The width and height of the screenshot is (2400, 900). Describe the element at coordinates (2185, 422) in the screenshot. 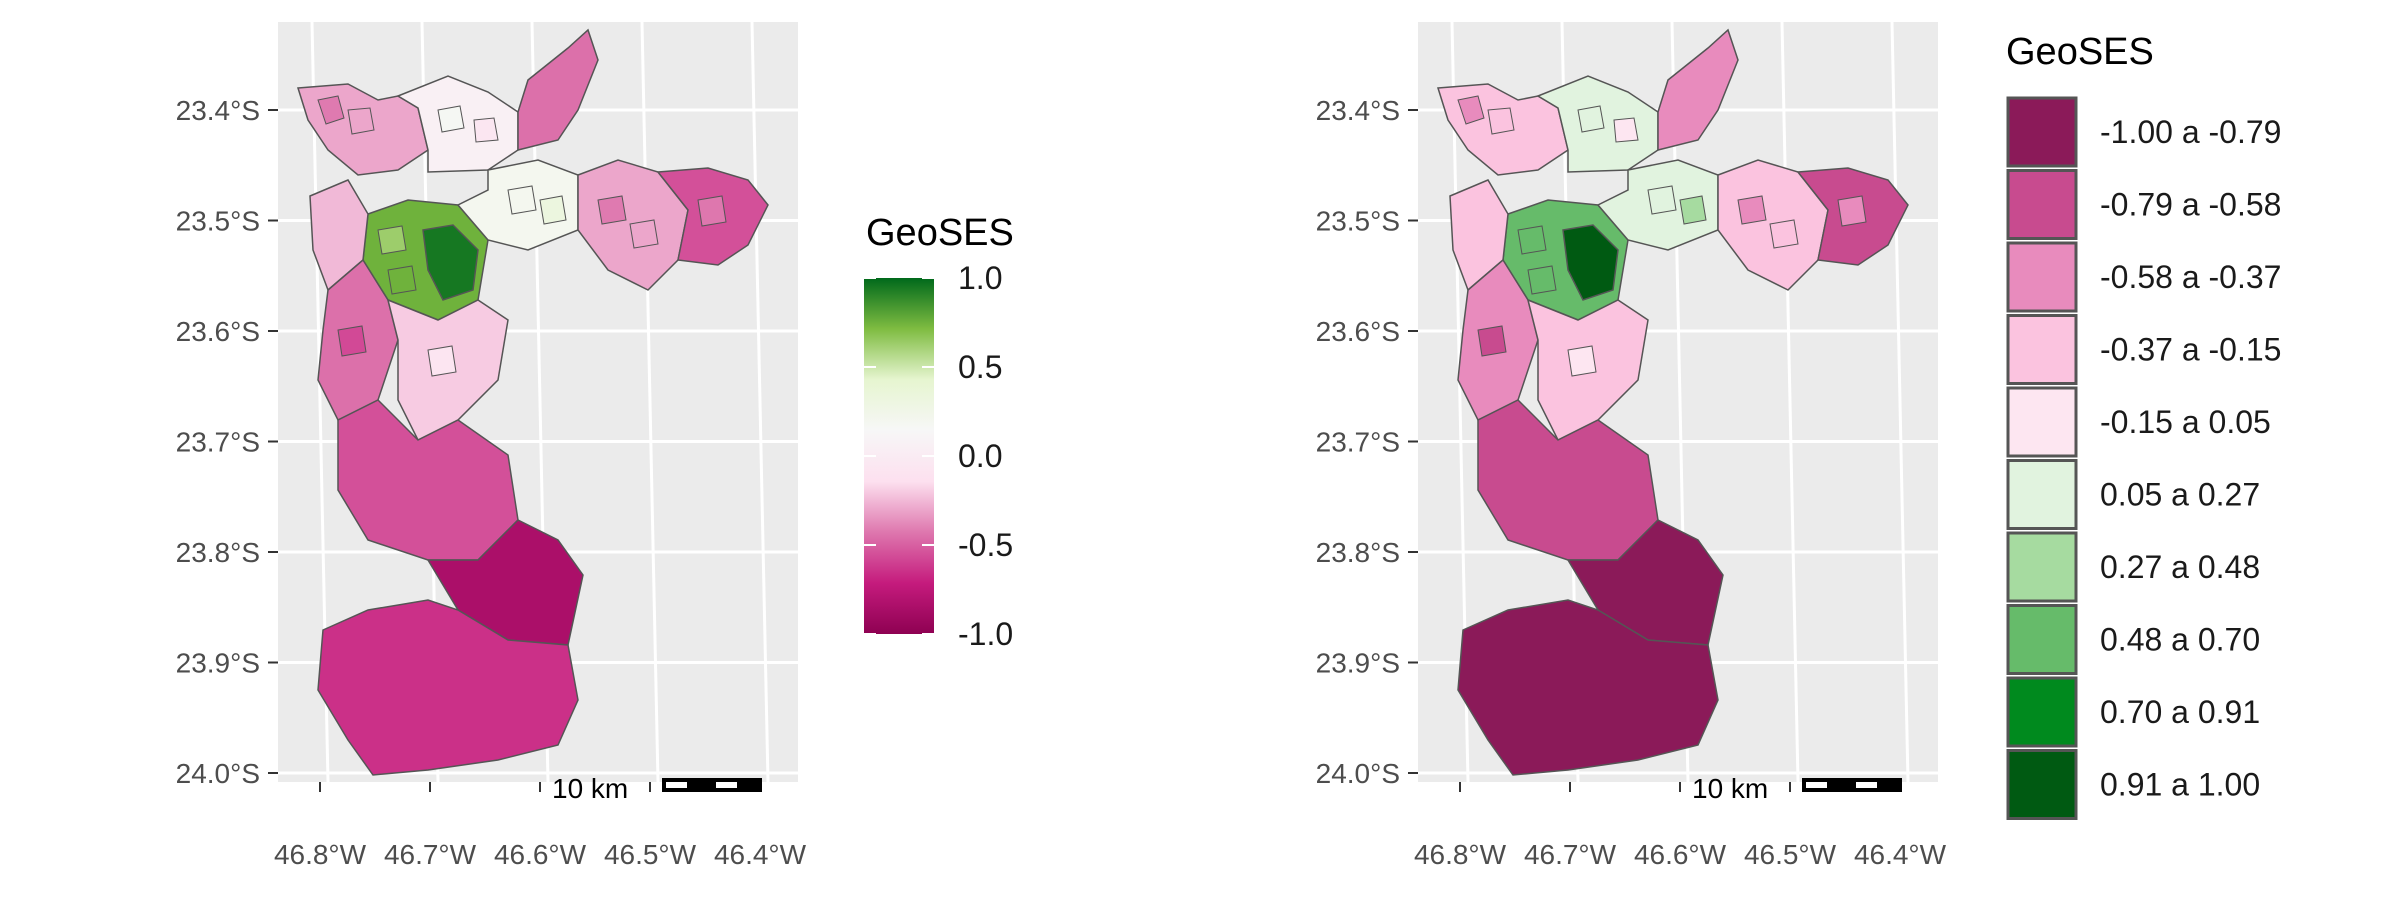

I see `legend-item-label: -0.15 a 0.05` at that location.